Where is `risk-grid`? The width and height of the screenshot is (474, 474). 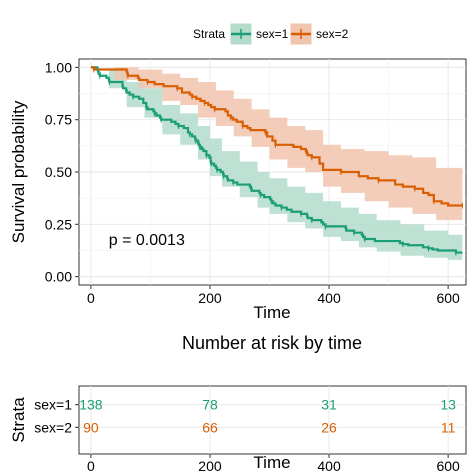 risk-grid is located at coordinates (272, 420).